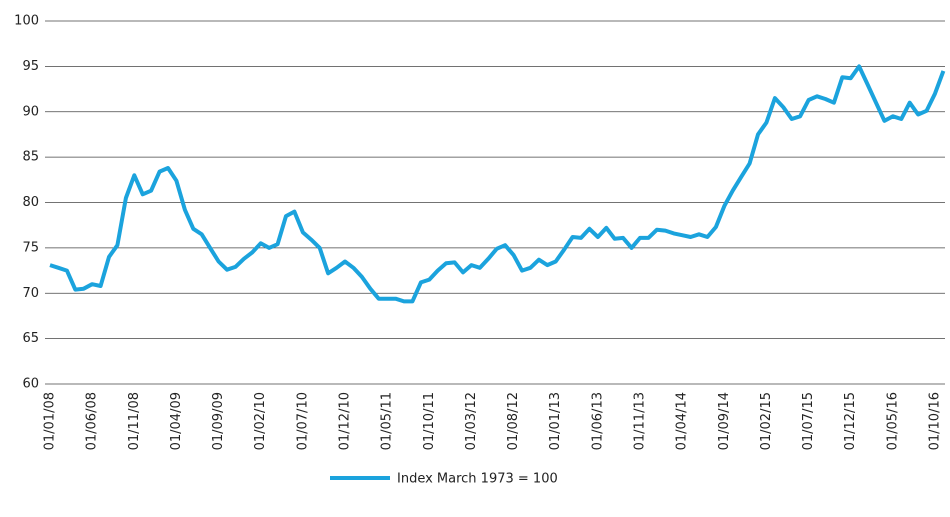  What do you see at coordinates (218, 421) in the screenshot?
I see `x-tick-label: 01/09/09` at bounding box center [218, 421].